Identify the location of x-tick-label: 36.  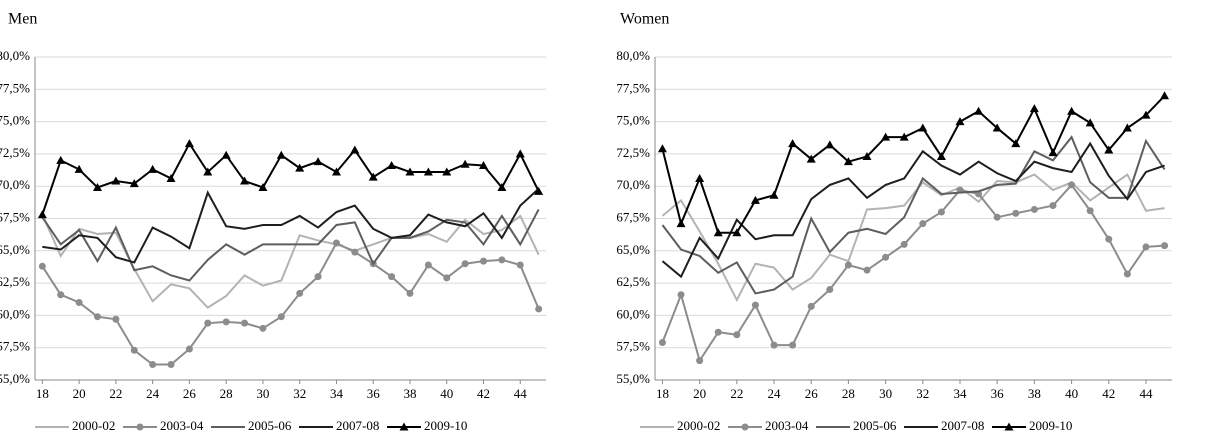
(998, 393).